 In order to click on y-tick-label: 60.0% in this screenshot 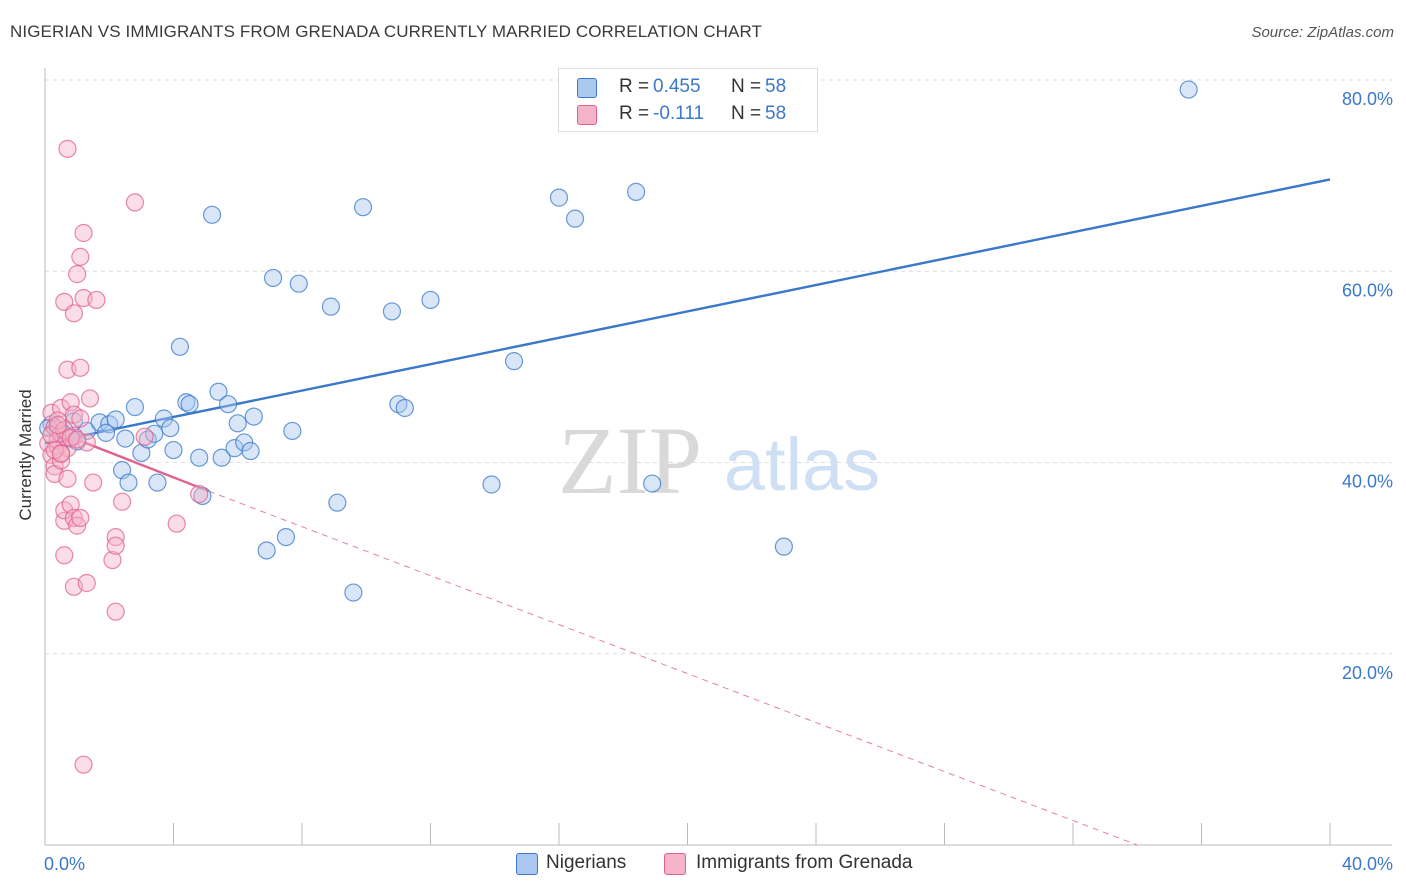, I will do `click(1367, 290)`.